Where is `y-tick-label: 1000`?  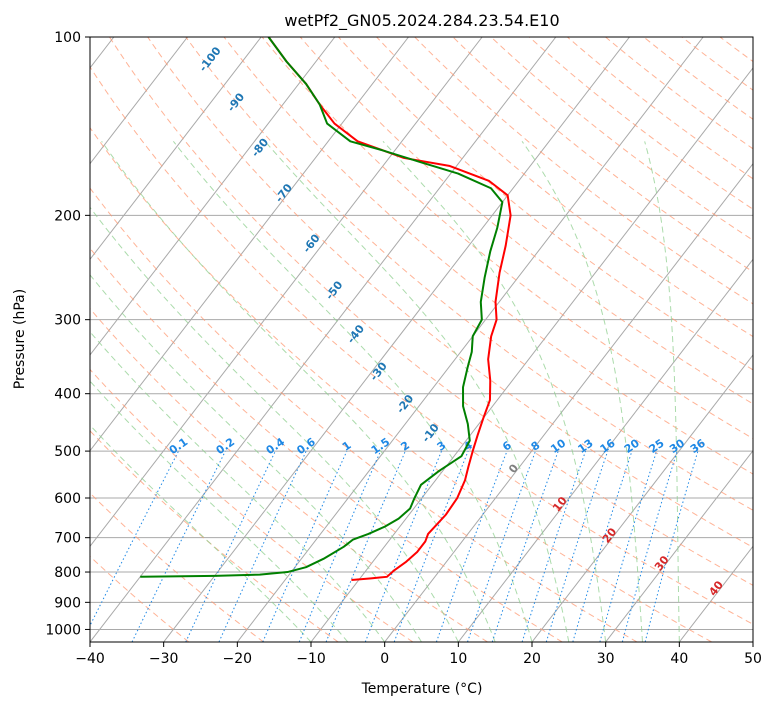
y-tick-label: 1000 is located at coordinates (63, 630).